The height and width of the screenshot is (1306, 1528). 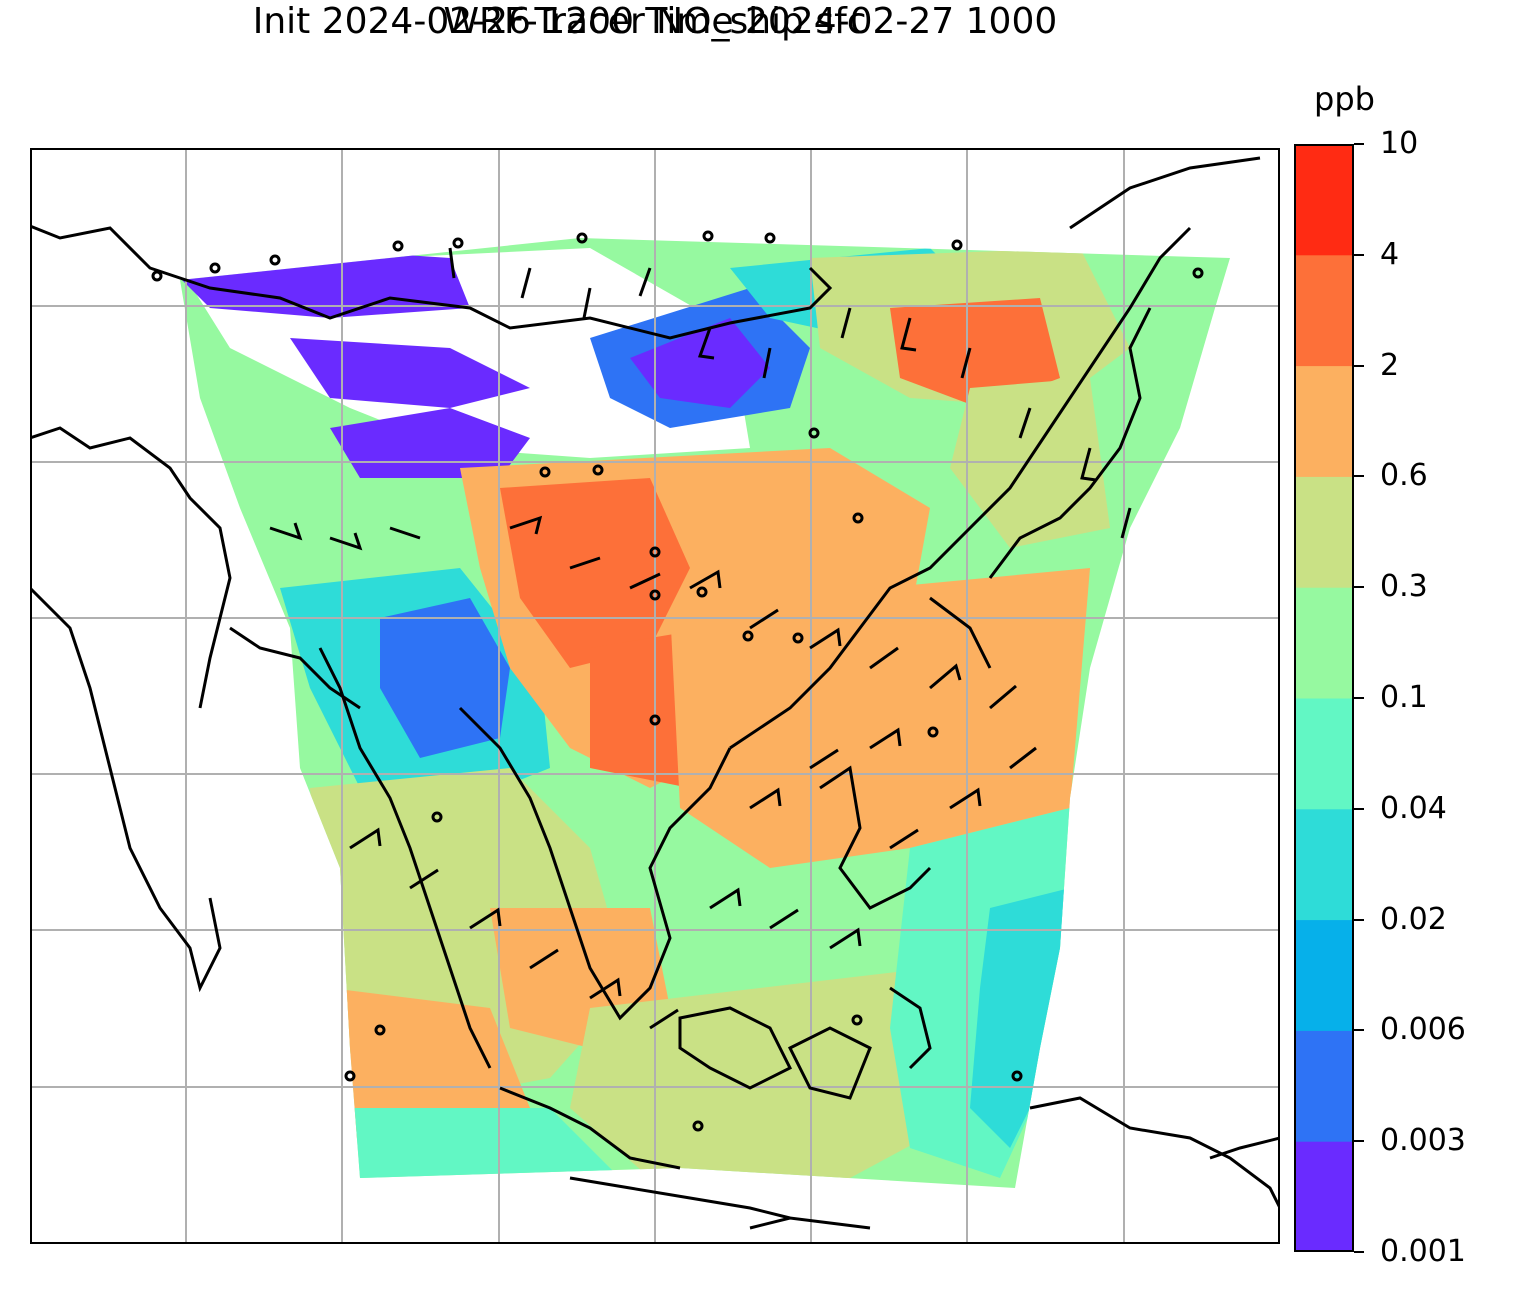 What do you see at coordinates (1390, 254) in the screenshot?
I see `colorbar-tick-label: 4` at bounding box center [1390, 254].